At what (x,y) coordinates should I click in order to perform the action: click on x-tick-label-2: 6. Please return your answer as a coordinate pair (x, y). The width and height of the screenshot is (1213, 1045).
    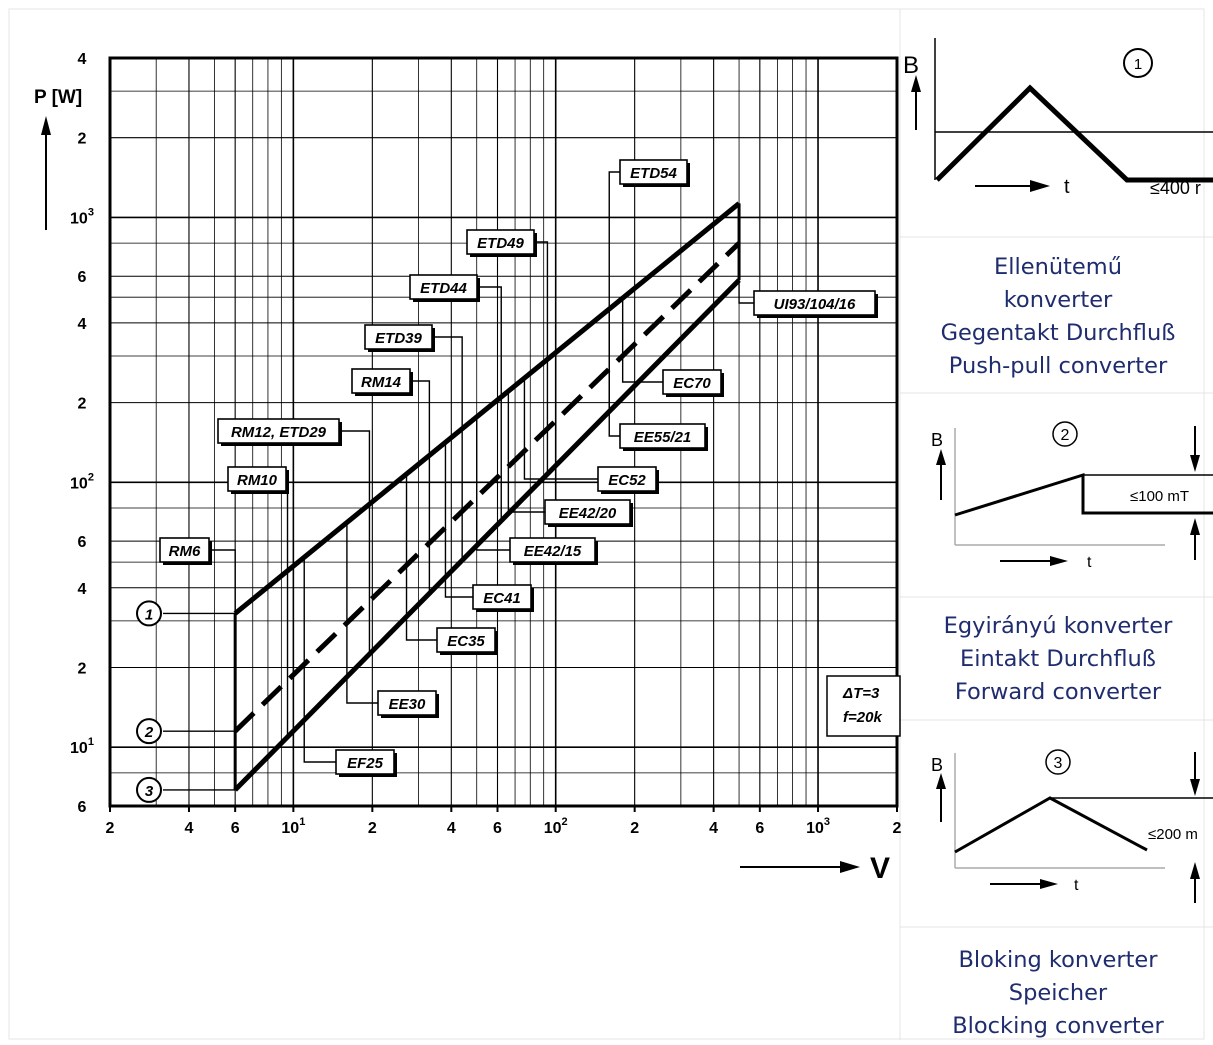
    Looking at the image, I should click on (235, 828).